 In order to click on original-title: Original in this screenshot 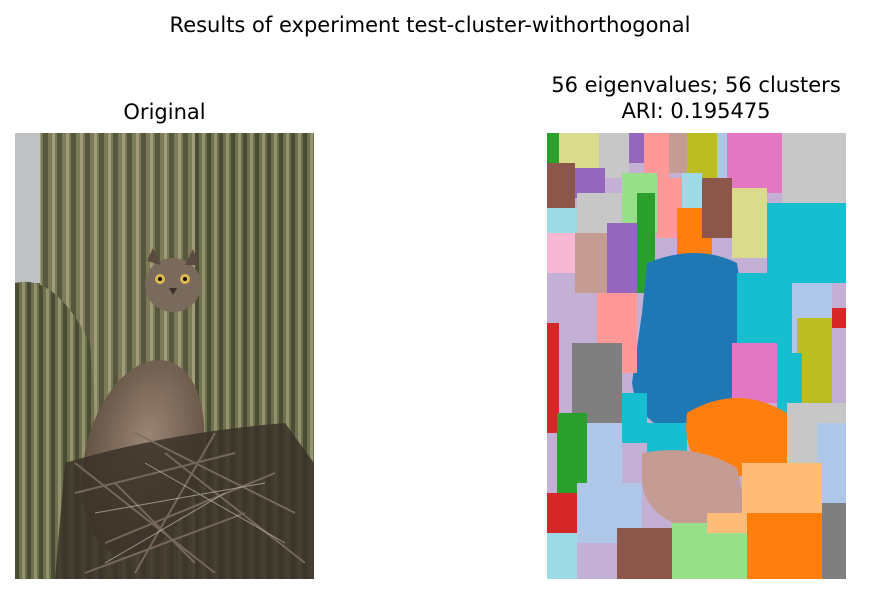, I will do `click(164, 112)`.